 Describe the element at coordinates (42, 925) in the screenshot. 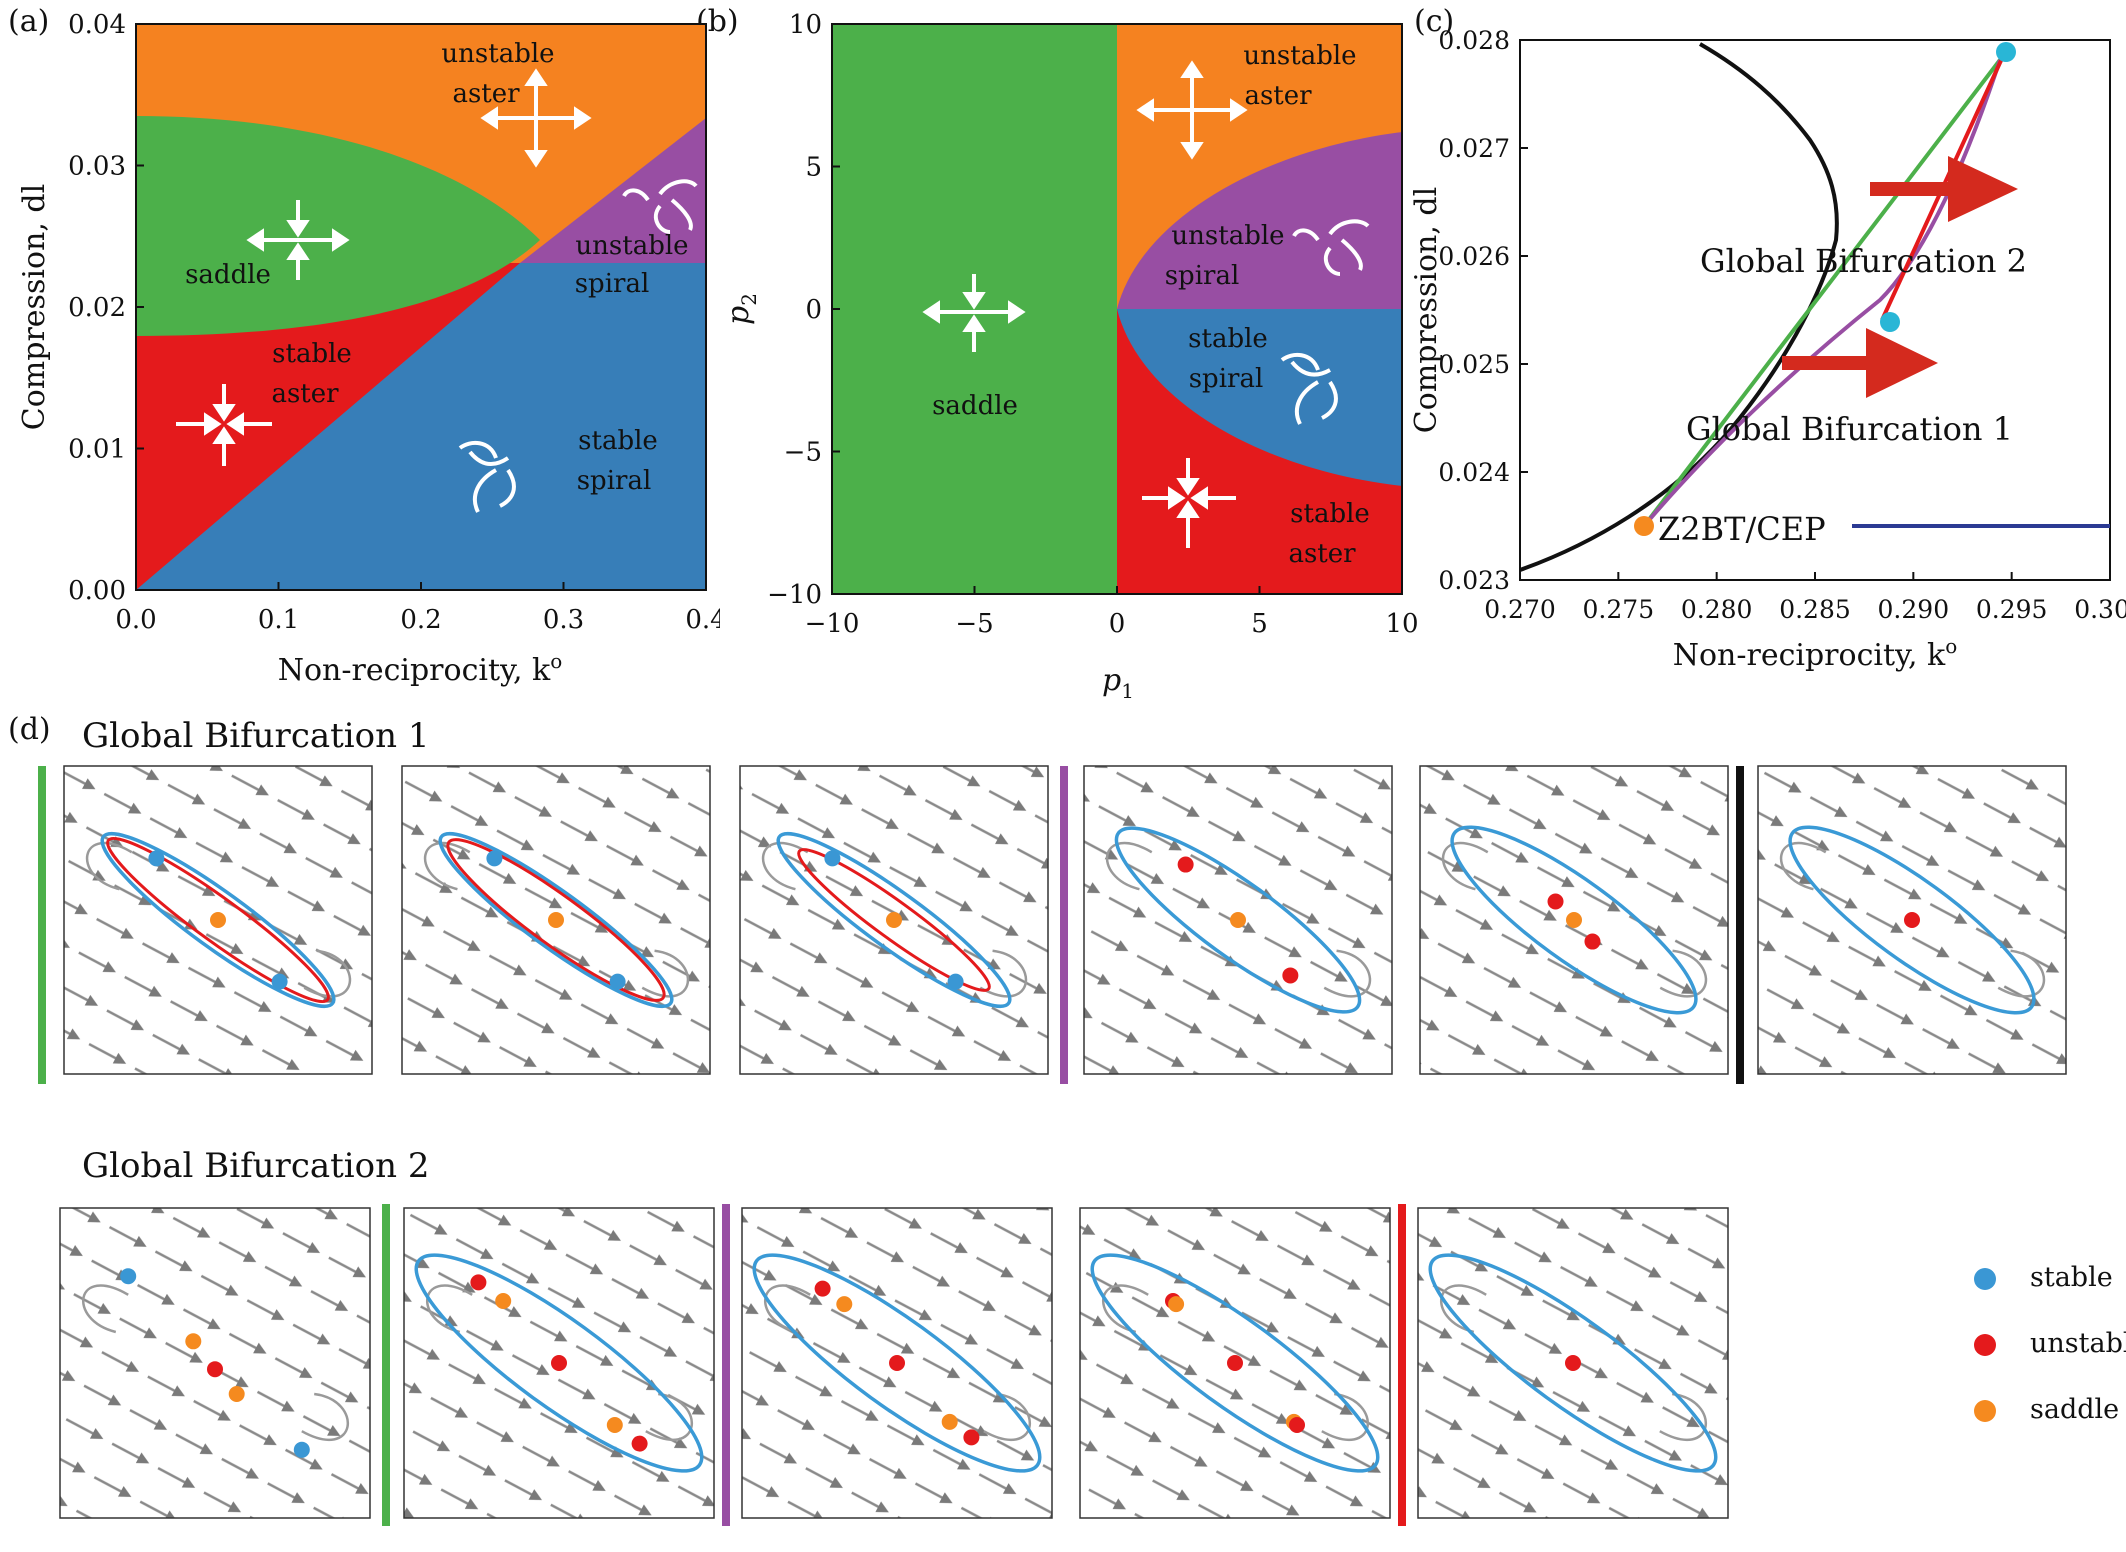

I see `separator-green` at that location.